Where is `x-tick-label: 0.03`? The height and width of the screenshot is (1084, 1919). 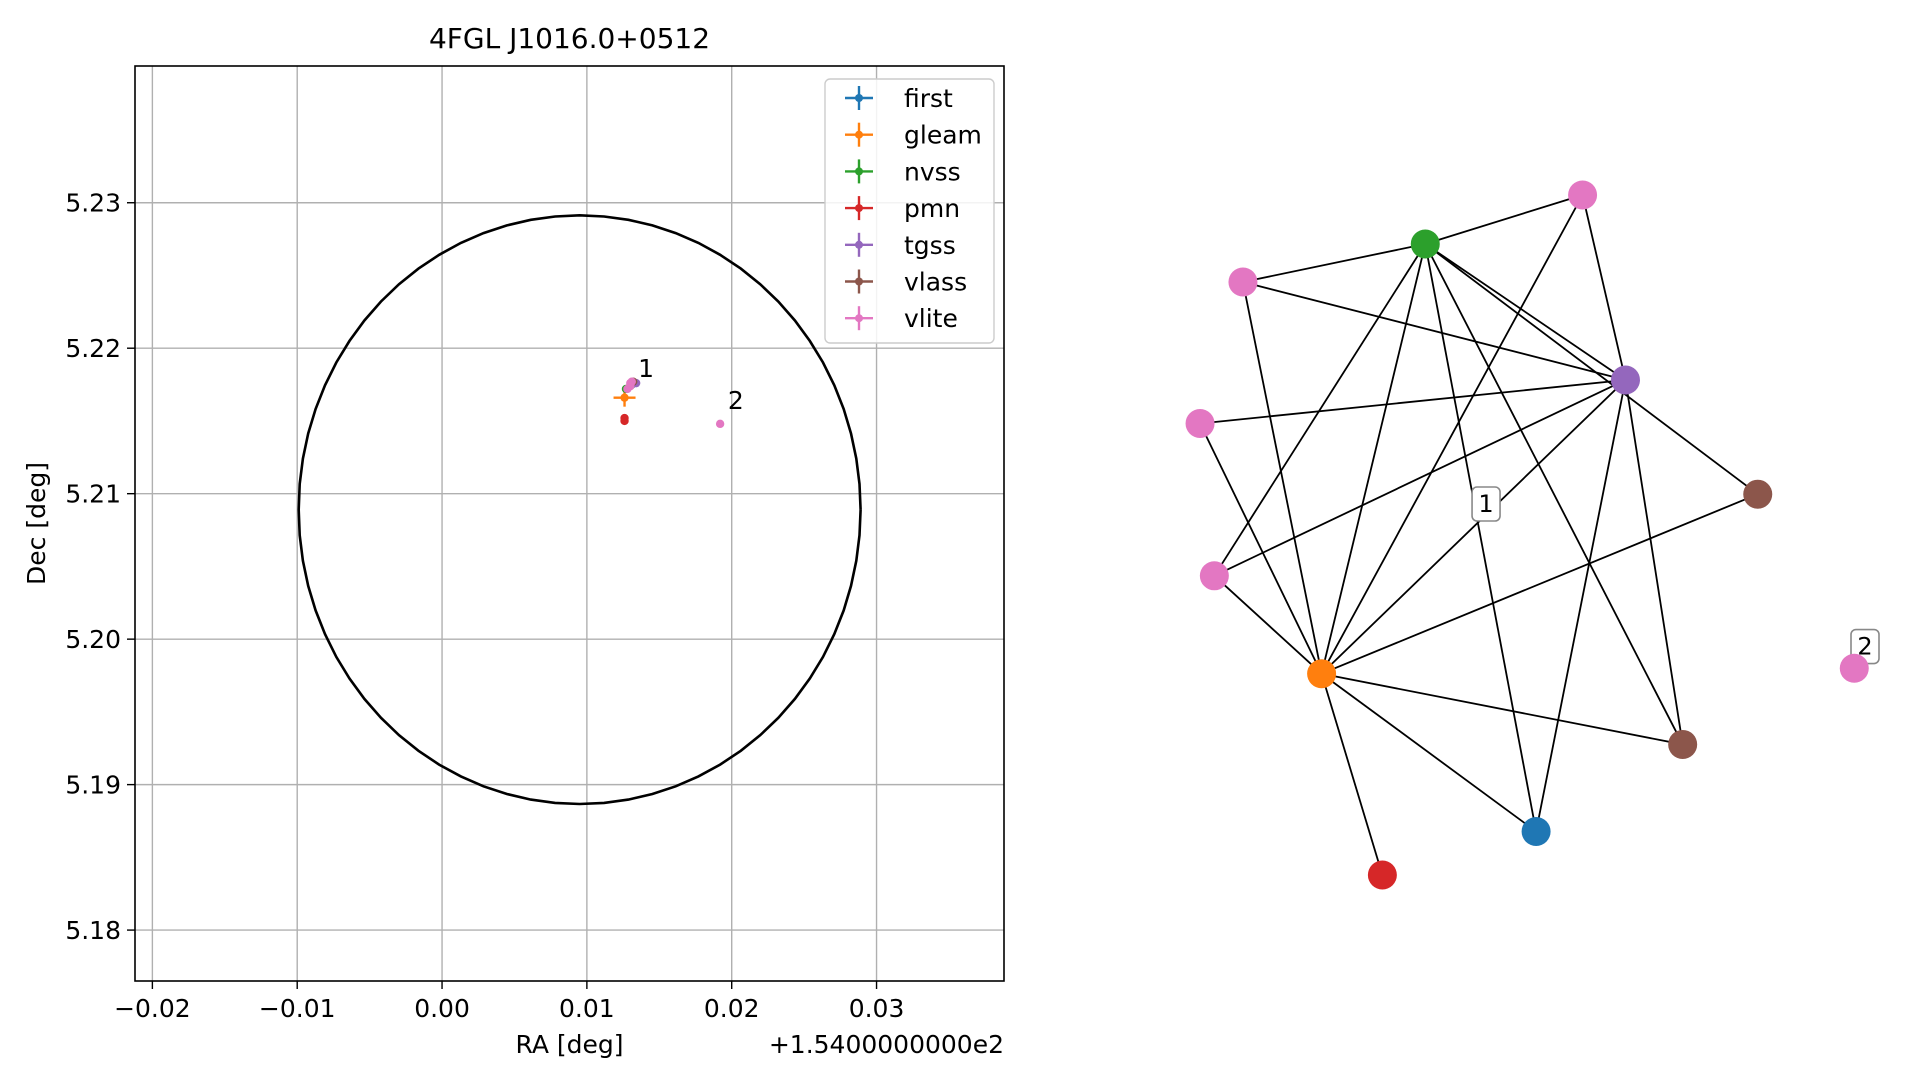
x-tick-label: 0.03 is located at coordinates (877, 1008).